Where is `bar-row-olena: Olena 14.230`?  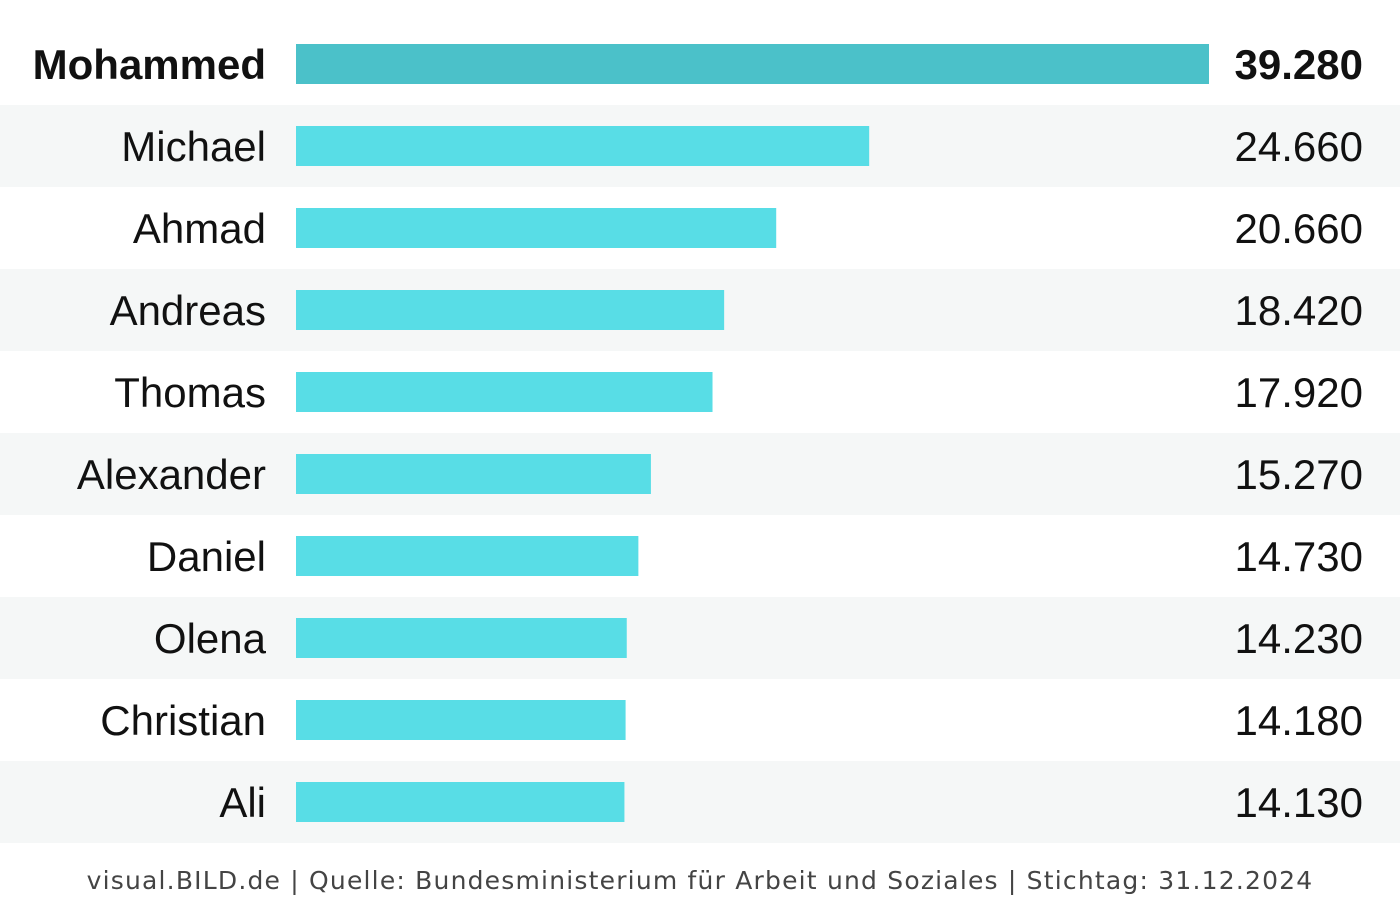
bar-row-olena: Olena 14.230 is located at coordinates (700, 638).